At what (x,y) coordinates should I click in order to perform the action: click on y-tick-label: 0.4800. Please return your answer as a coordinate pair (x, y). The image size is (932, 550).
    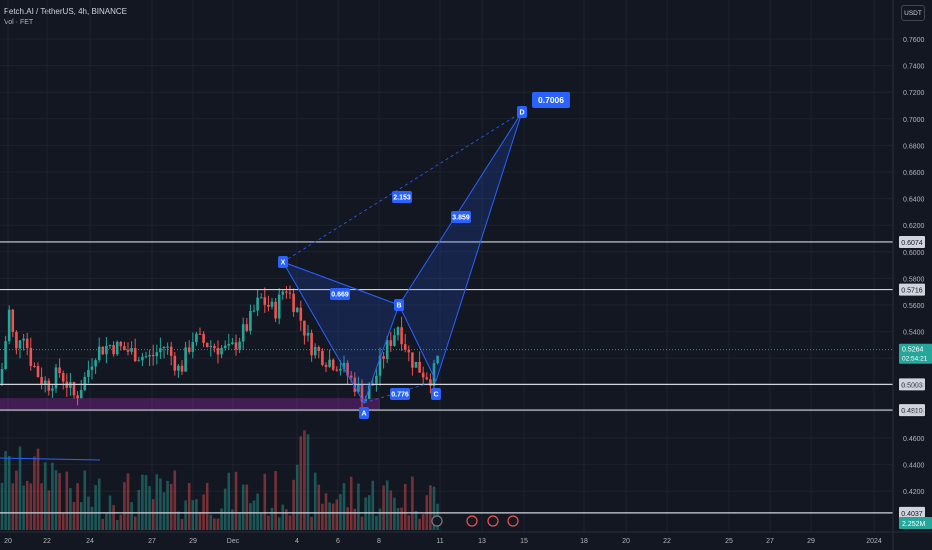
    Looking at the image, I should click on (914, 412).